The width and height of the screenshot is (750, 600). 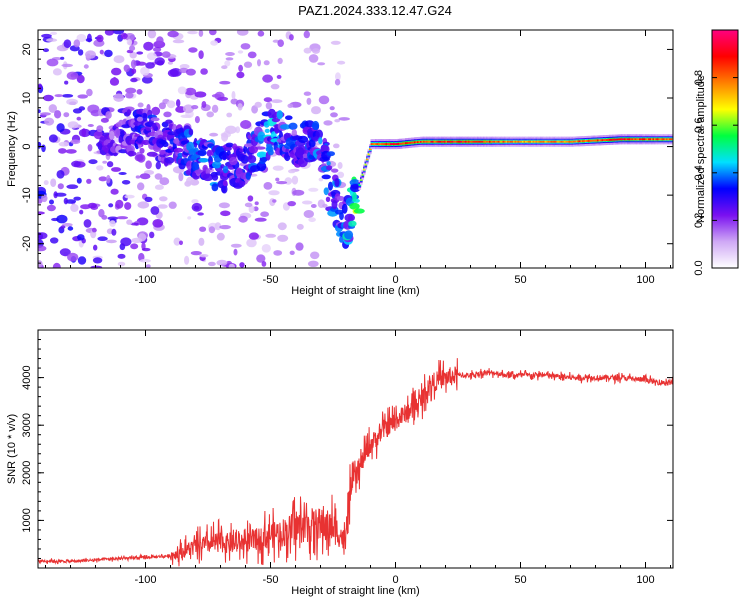 I want to click on spec-y-tick-label-20: 20, so click(x=27, y=49).